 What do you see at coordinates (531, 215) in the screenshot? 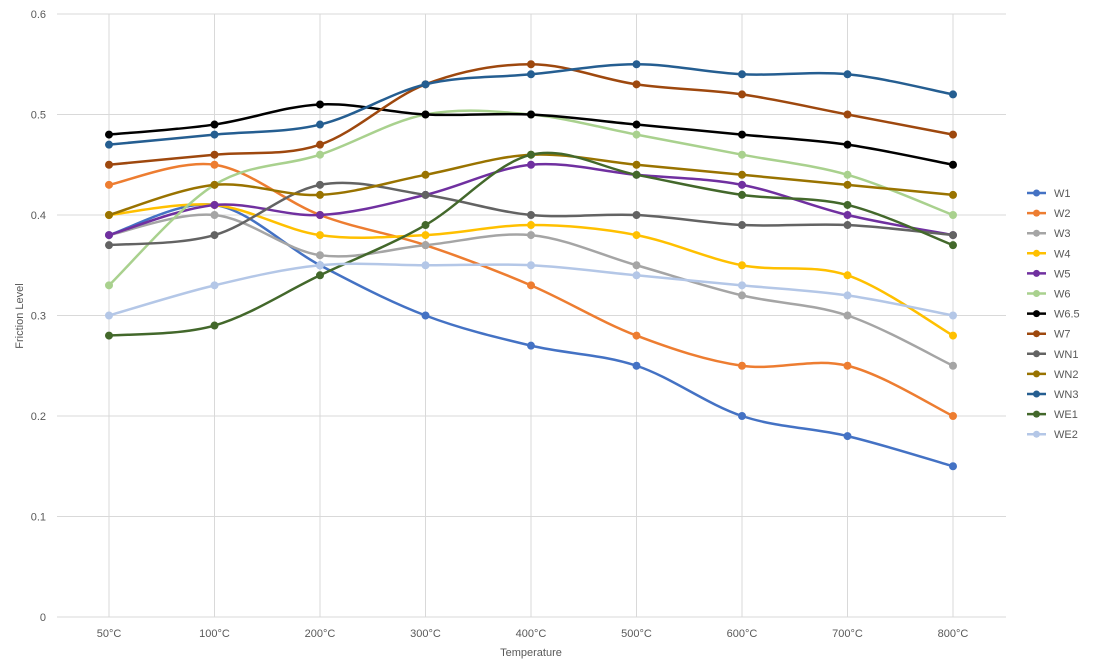
I see `series-wn1` at bounding box center [531, 215].